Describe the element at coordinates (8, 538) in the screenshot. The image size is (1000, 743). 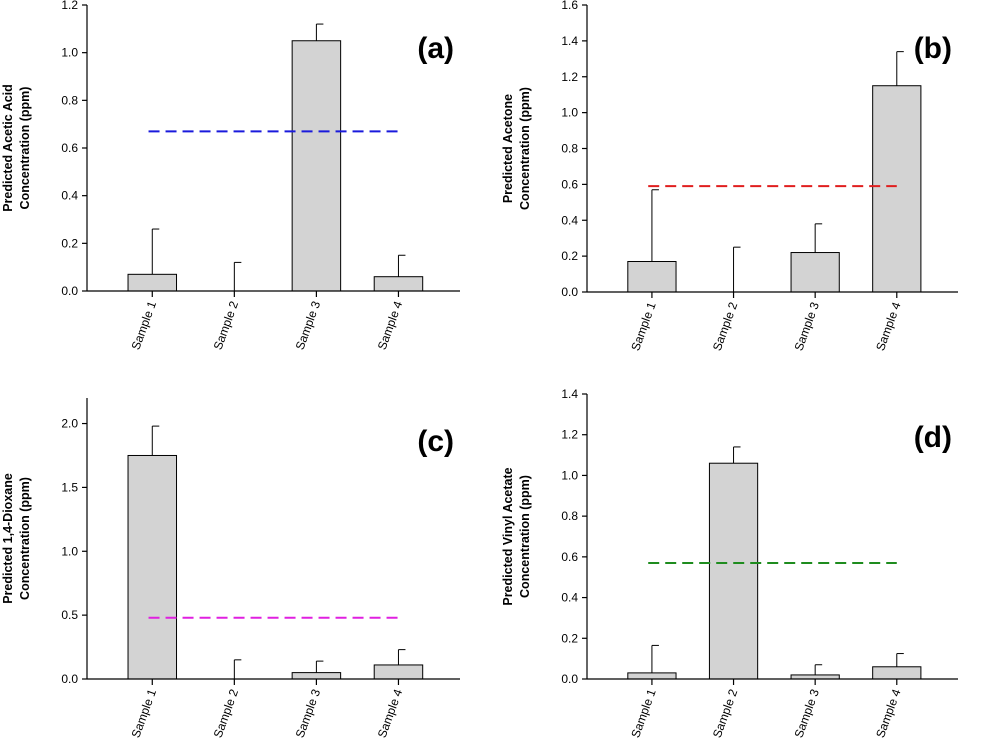
I see `y-axis-title: Predicted 1,4-Dioxane` at that location.